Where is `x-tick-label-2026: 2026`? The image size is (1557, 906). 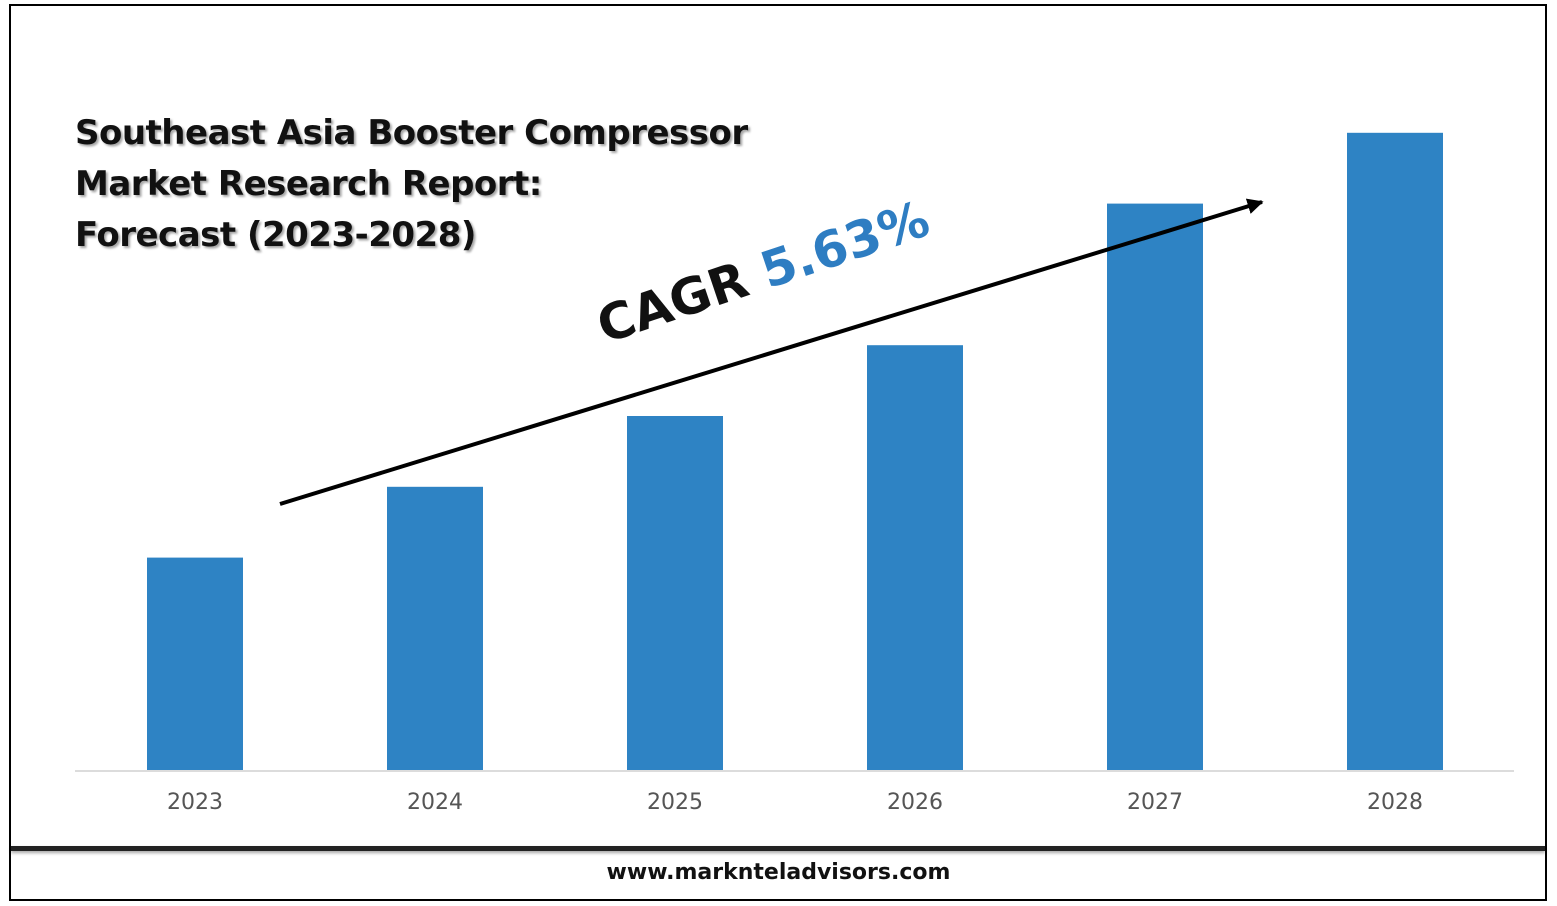 x-tick-label-2026: 2026 is located at coordinates (915, 802).